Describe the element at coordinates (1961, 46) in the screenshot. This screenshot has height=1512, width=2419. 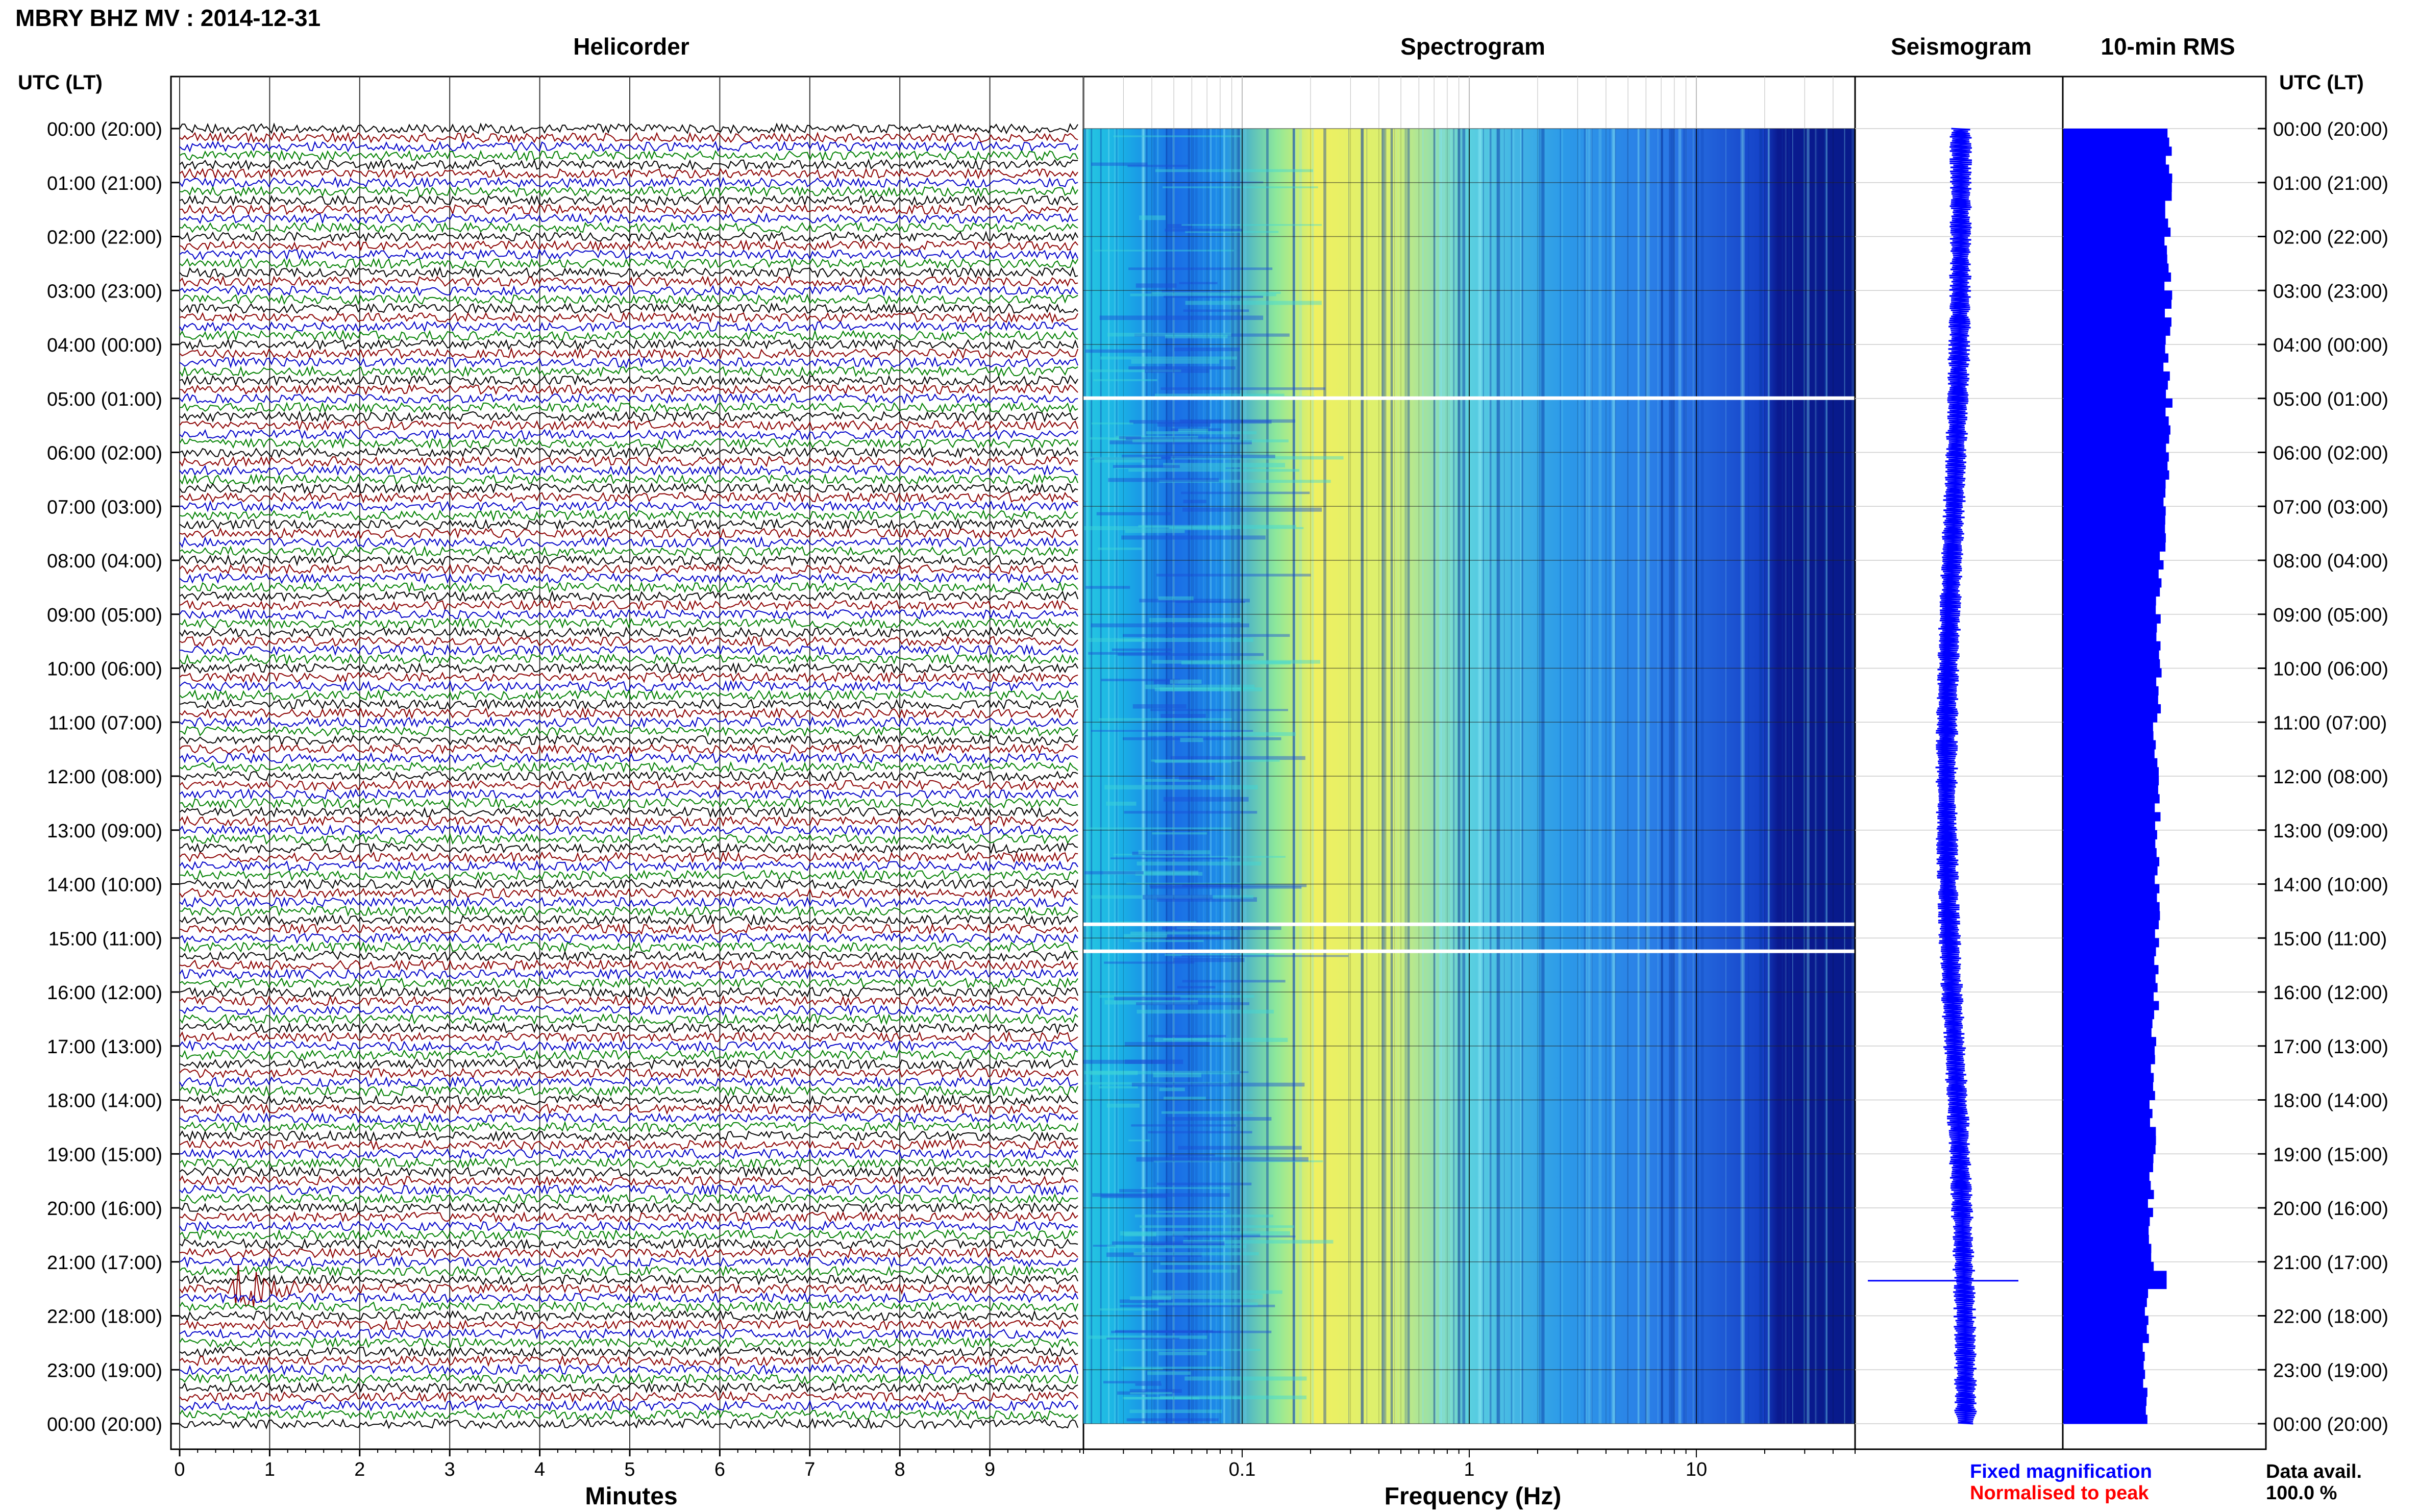
I see `seismogram-title: Seismogram` at that location.